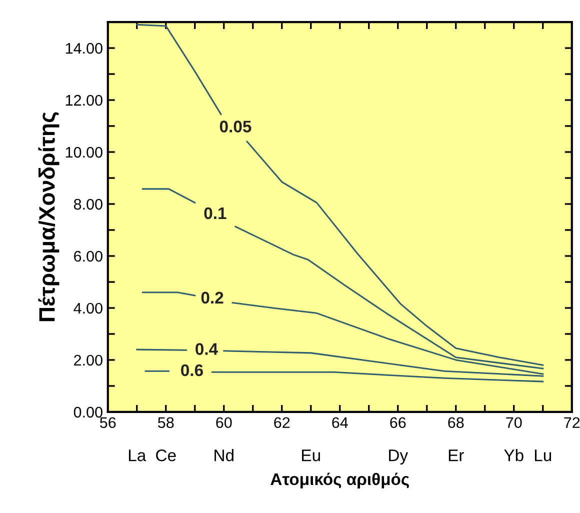 The width and height of the screenshot is (580, 513). I want to click on x-tick-label: 58, so click(166, 422).